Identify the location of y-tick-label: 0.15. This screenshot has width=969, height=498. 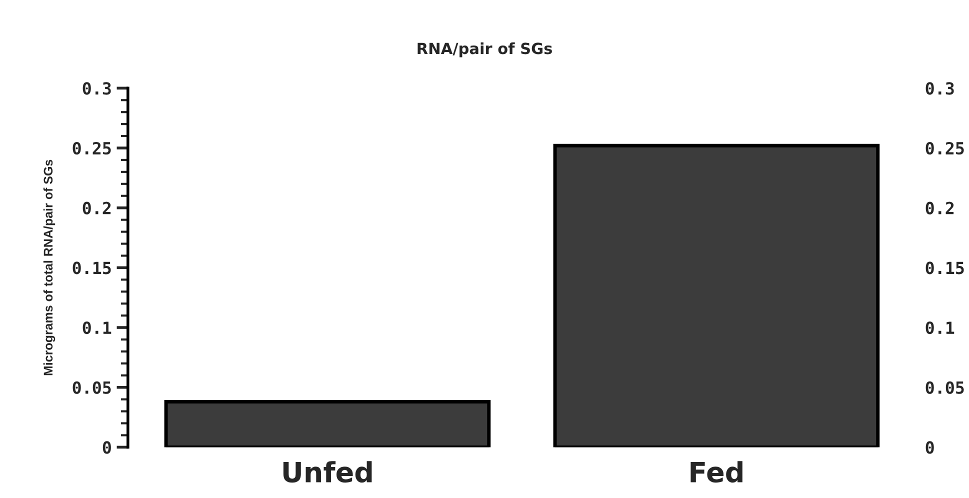
(91, 268).